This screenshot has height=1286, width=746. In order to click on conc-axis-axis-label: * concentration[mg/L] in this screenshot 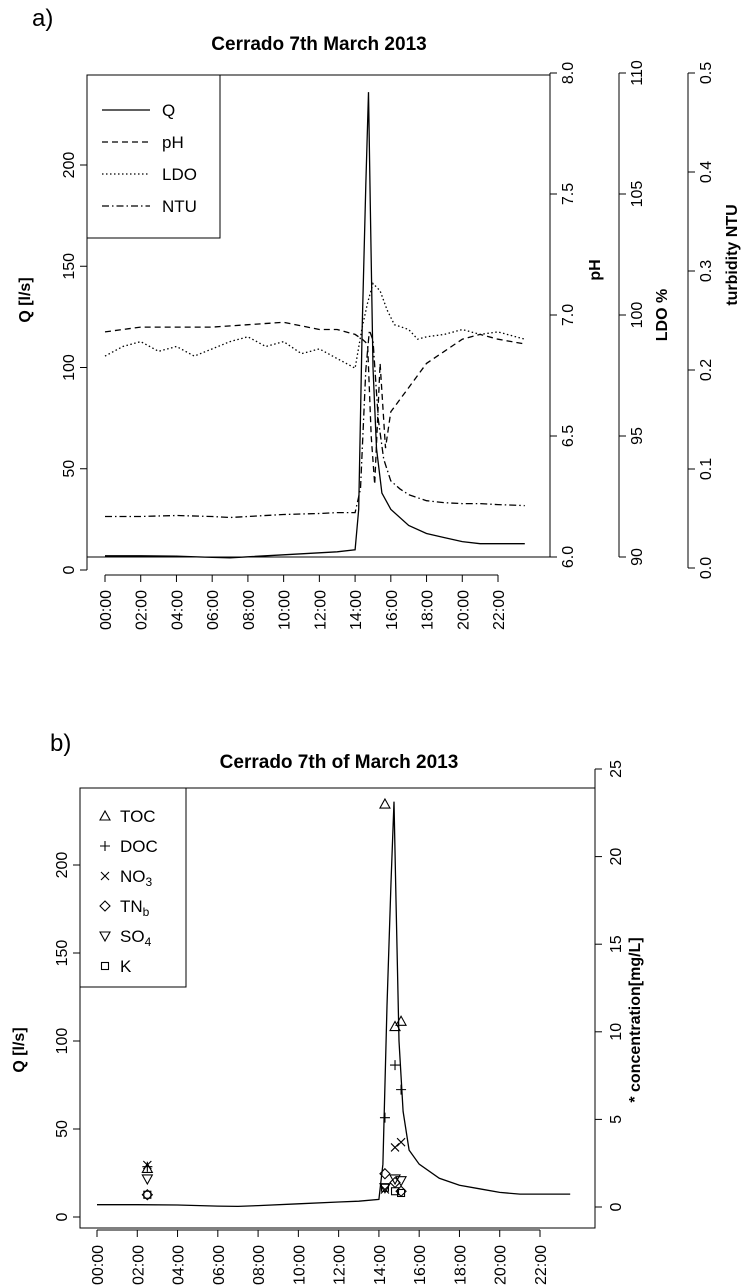, I will do `click(635, 1019)`.